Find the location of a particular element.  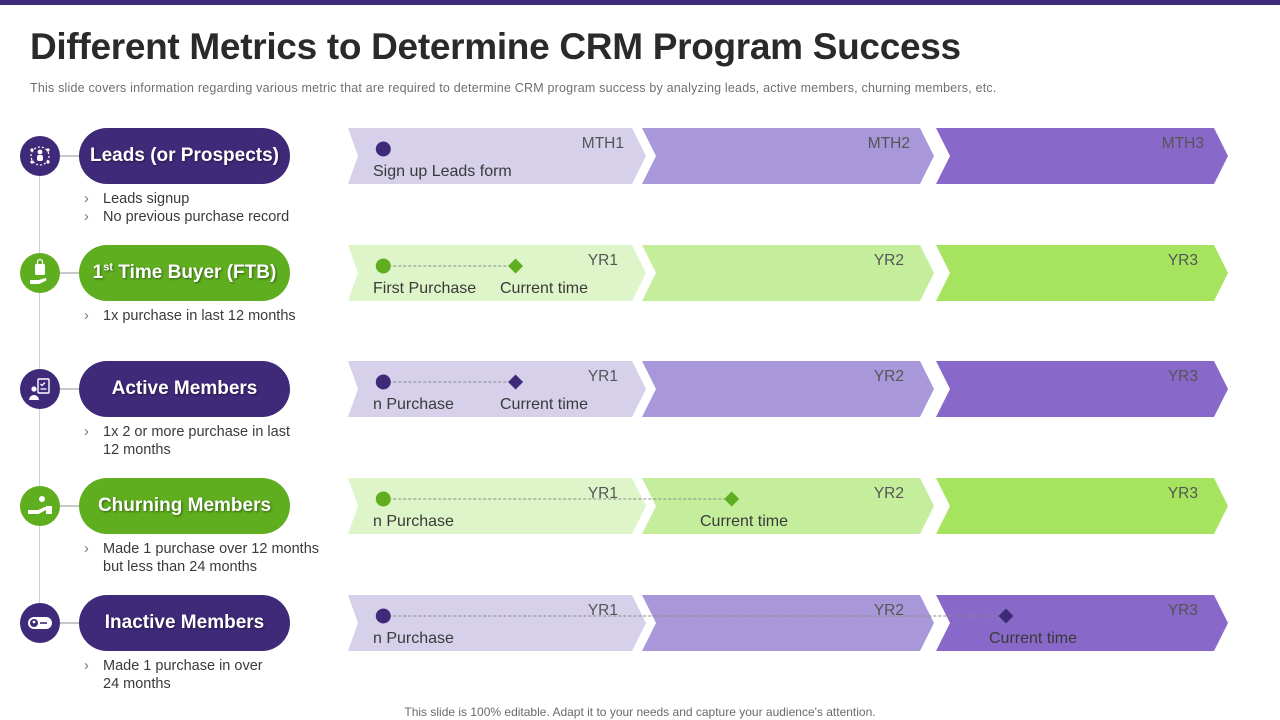

criteria-item: No previous purchase record is located at coordinates (209, 217).